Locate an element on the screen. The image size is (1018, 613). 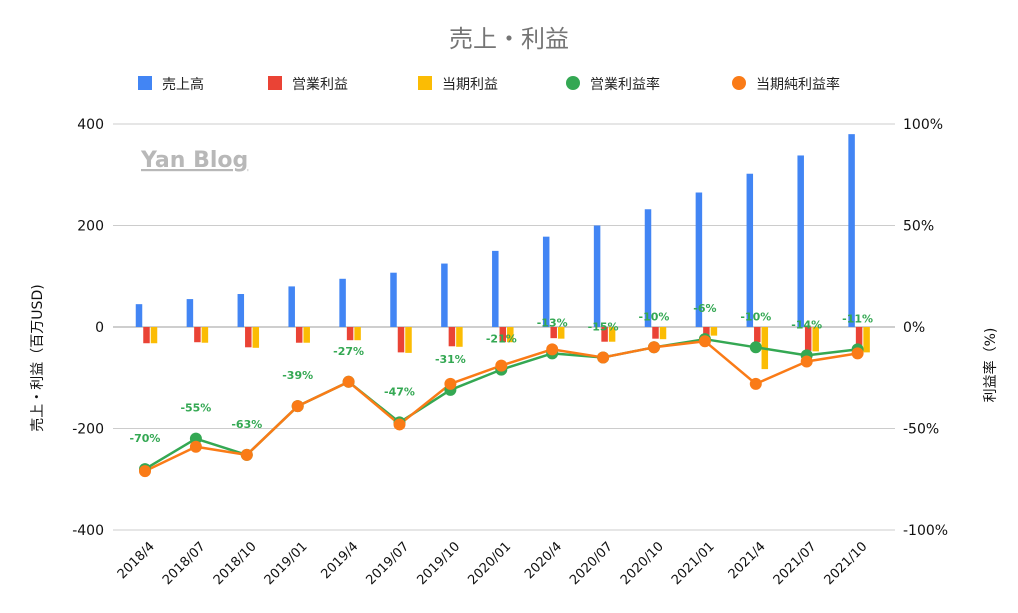
point-label: -55% is located at coordinates (195, 408).